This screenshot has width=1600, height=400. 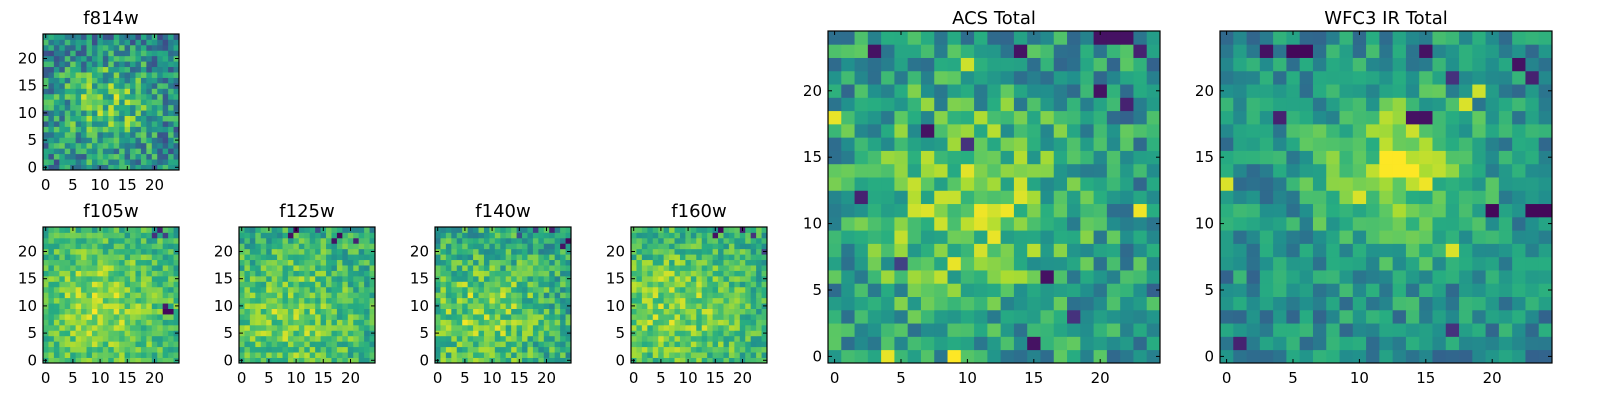 I want to click on y-axis-ticks: 0 5 10 15 20, so click(x=615, y=306).